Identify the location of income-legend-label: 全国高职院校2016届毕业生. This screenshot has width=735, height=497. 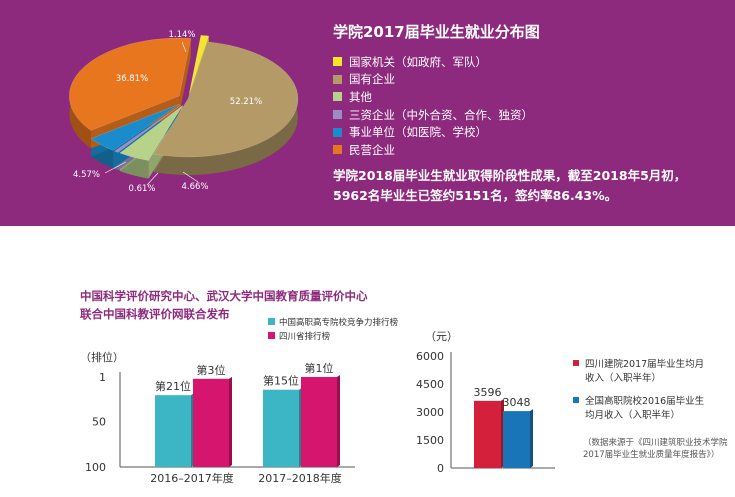
(645, 401).